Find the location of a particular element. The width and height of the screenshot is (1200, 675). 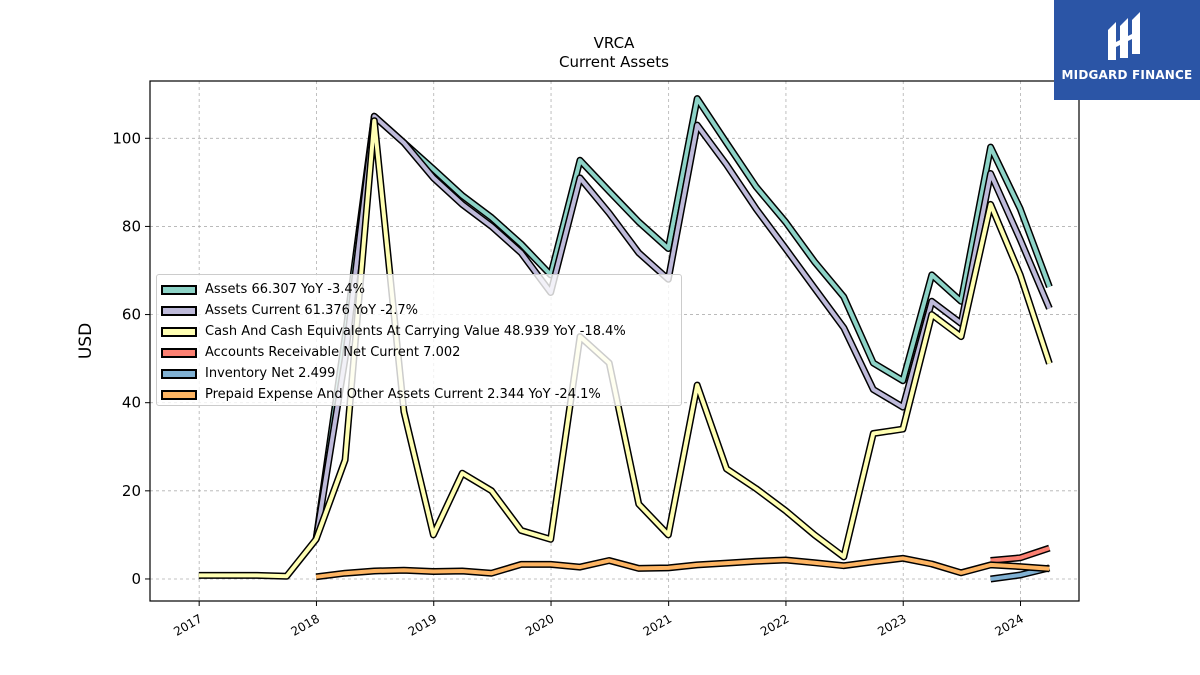

legend-label: Assets 66.307 YoY -3.4% is located at coordinates (285, 289).